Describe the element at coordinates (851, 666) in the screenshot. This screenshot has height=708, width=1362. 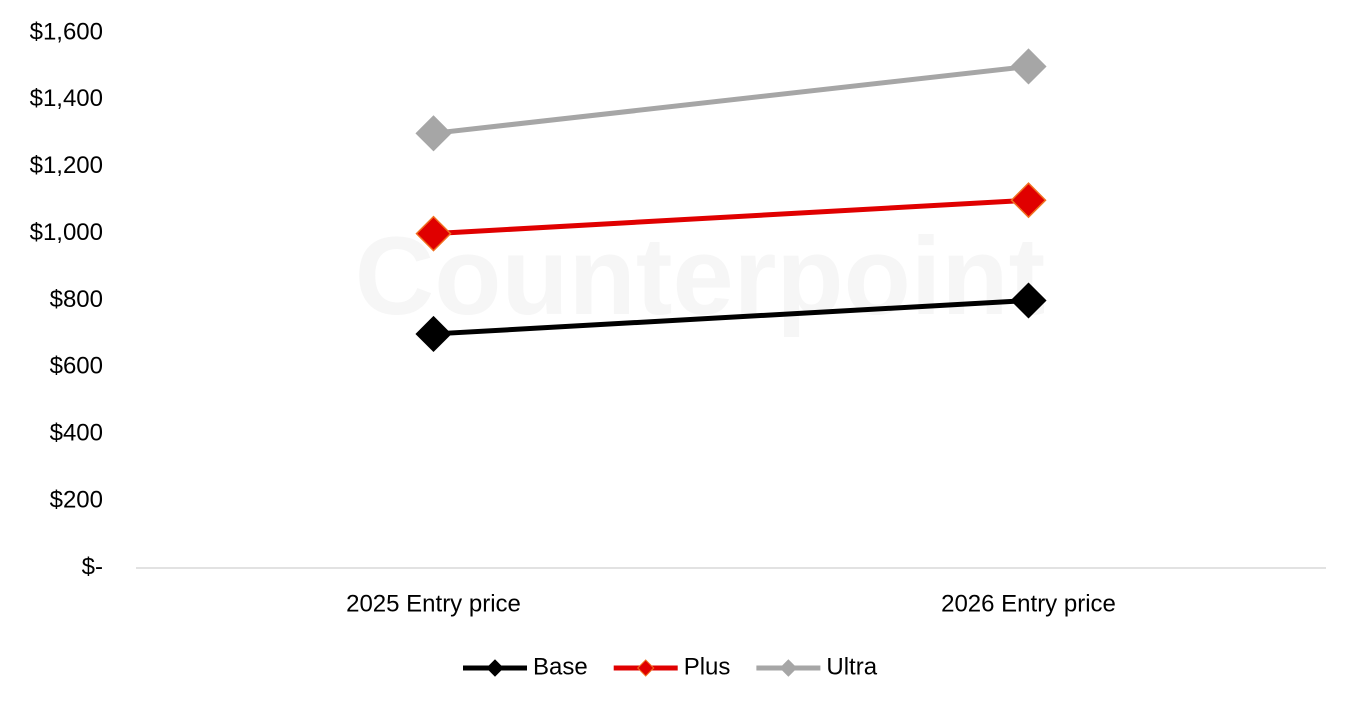
I see `legend-label: Ultra` at that location.